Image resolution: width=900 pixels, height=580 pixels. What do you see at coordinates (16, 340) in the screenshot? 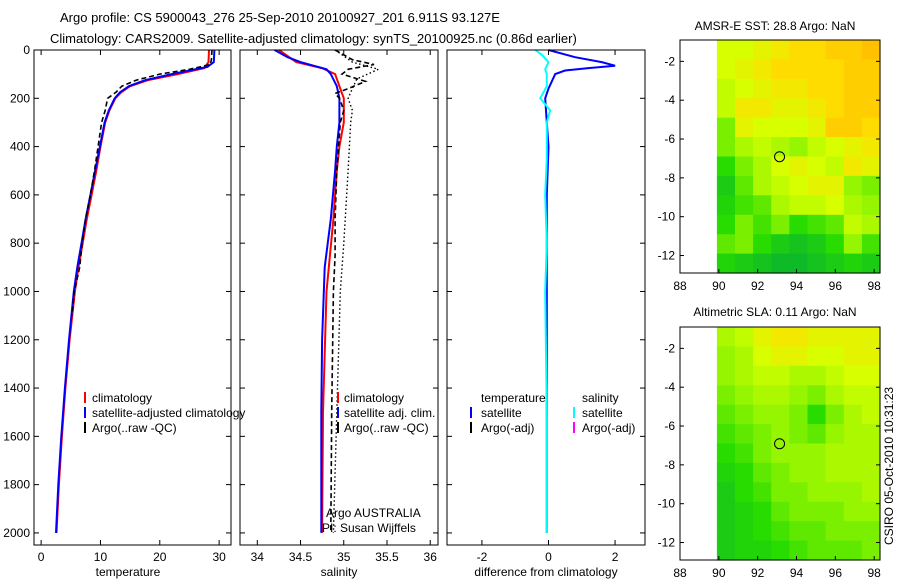
I see `y-tick-label: 1200` at bounding box center [16, 340].